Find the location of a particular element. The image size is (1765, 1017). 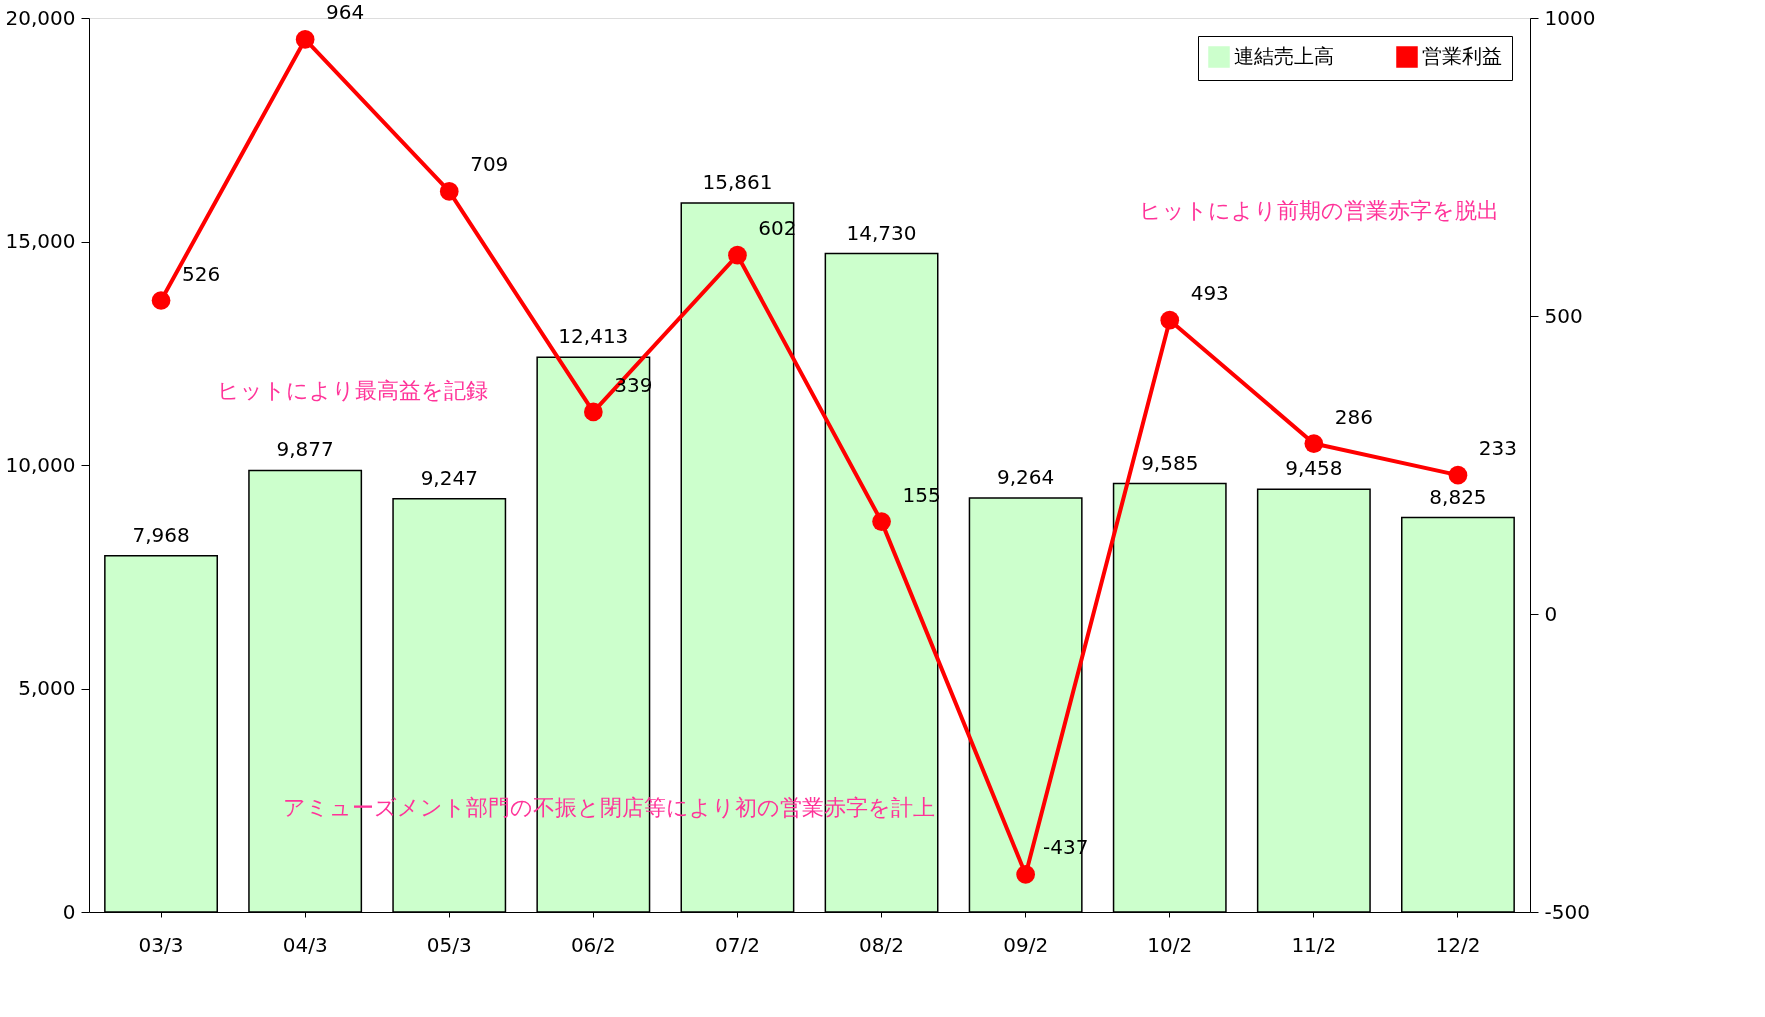

legend-label: 営業利益 is located at coordinates (1462, 56).